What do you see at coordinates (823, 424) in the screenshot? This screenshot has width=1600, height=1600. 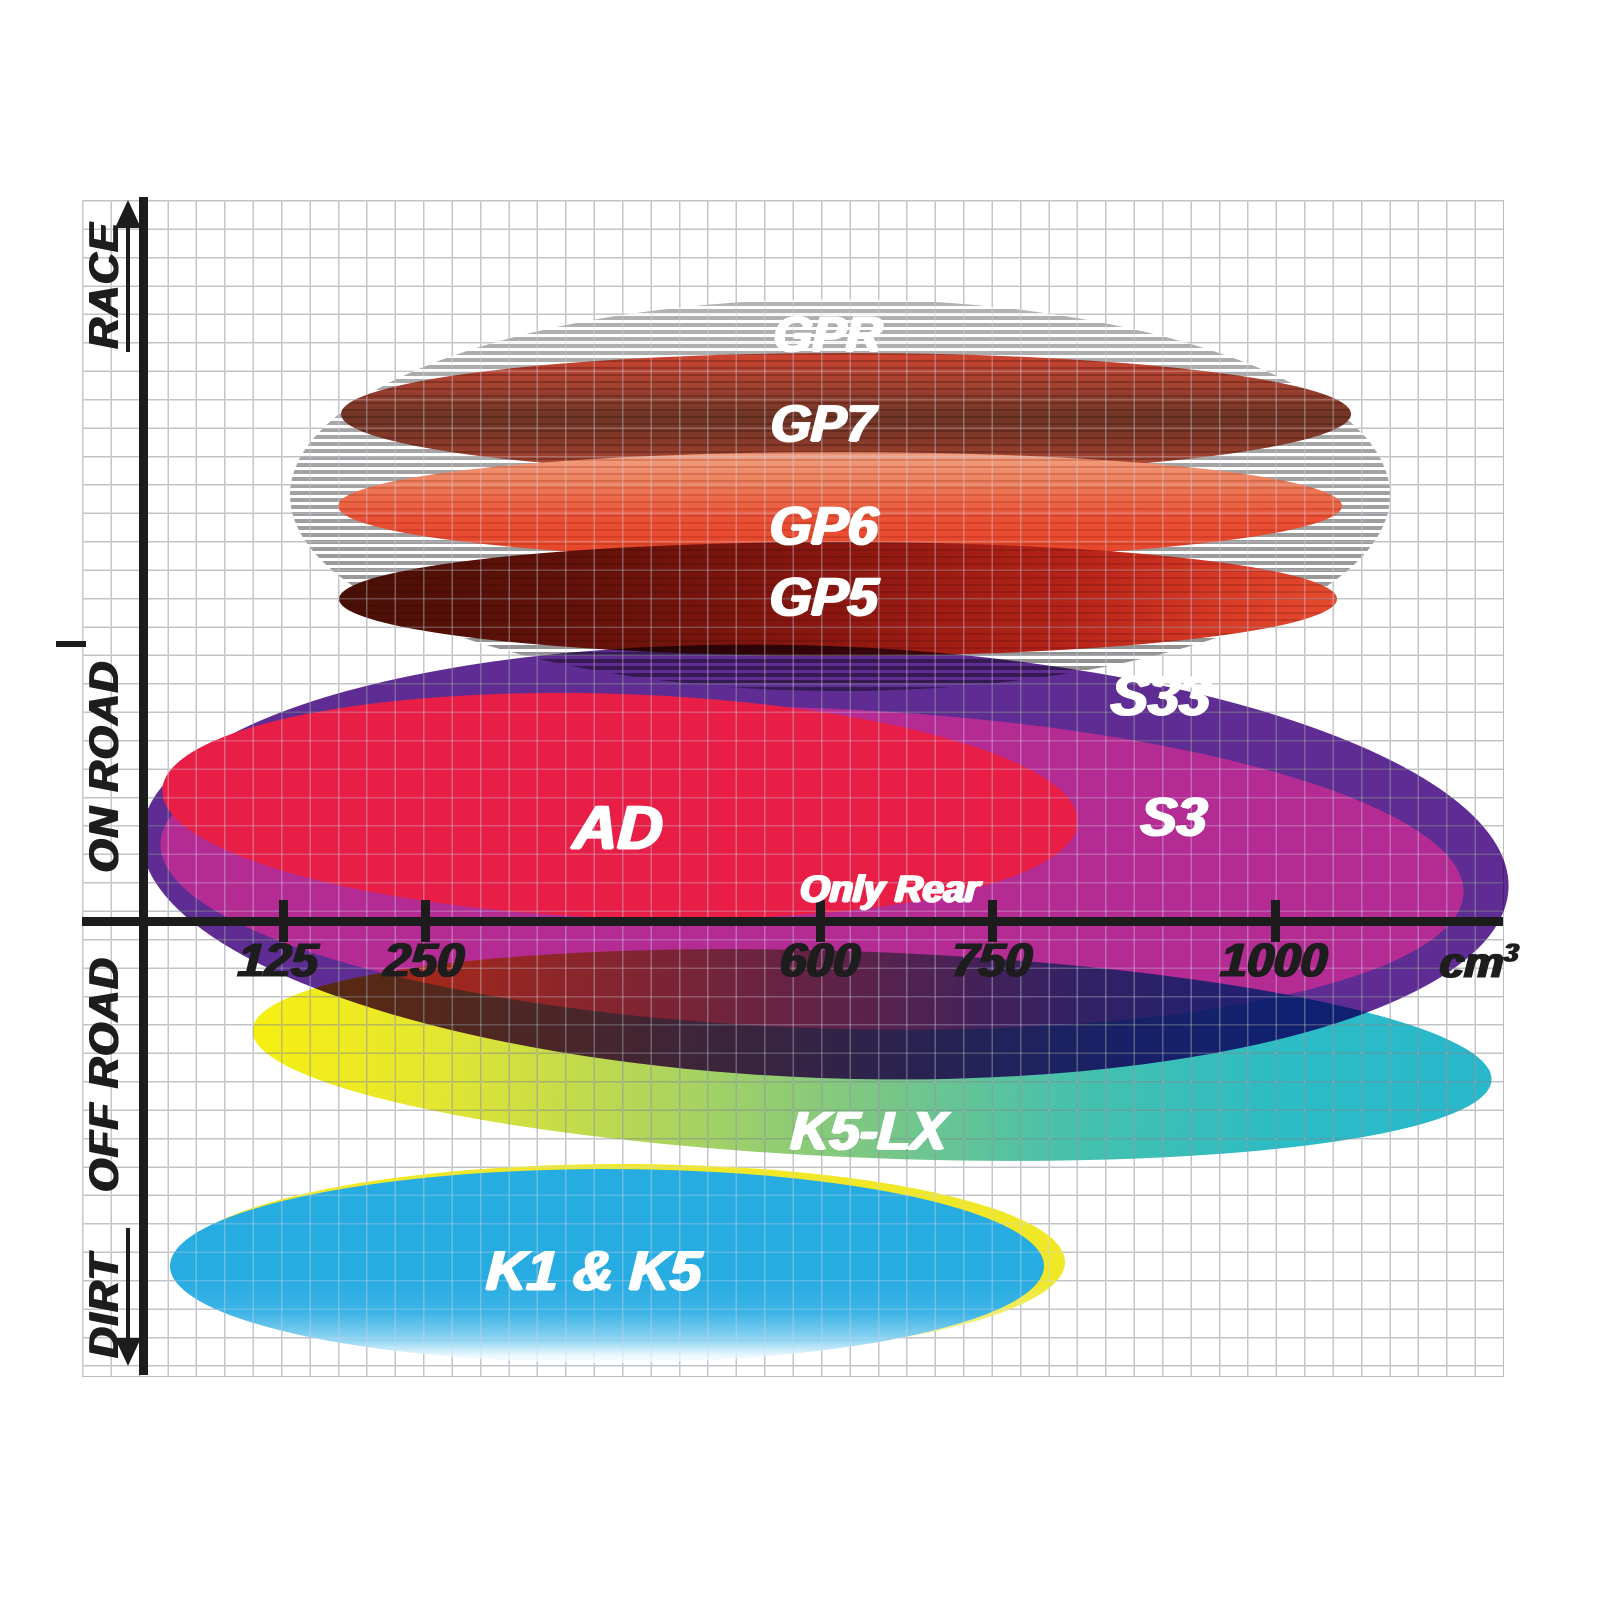 I see `label-gp7: GP7` at bounding box center [823, 424].